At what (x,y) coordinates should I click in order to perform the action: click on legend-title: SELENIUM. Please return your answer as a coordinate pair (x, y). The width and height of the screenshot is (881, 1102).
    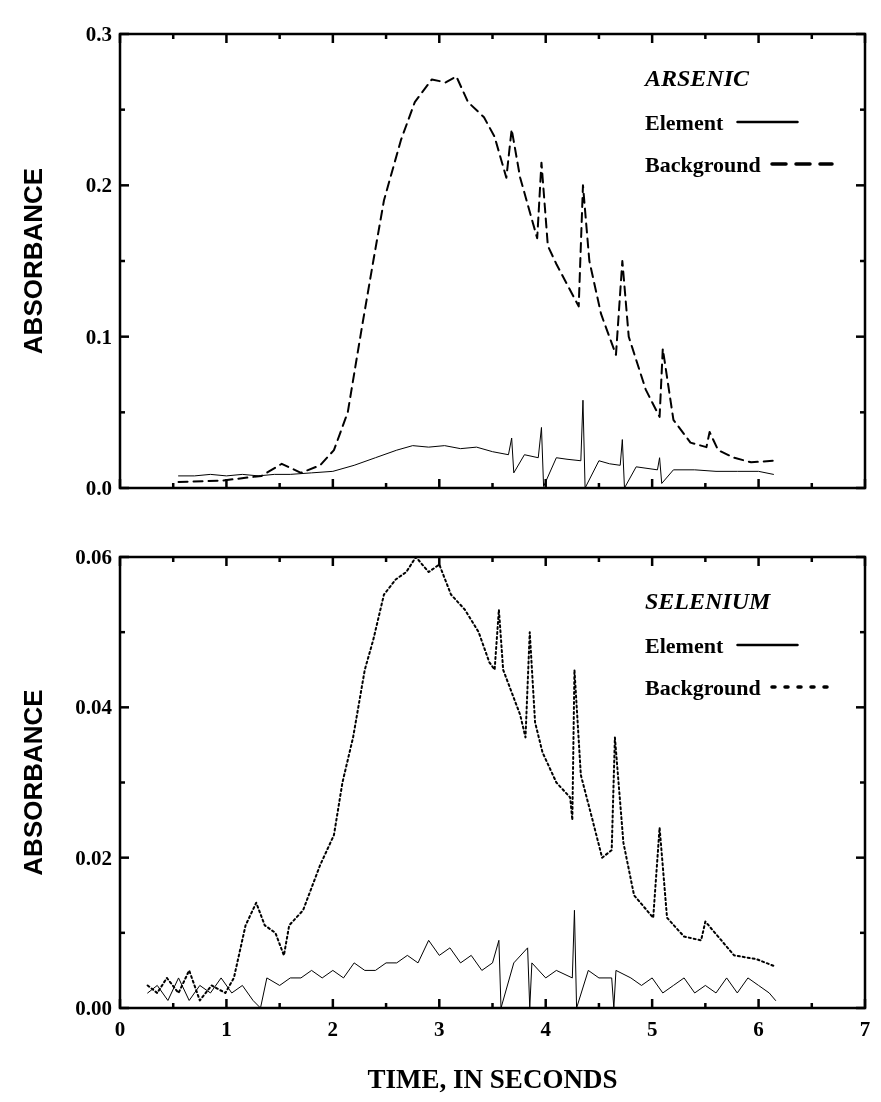
    Looking at the image, I should click on (709, 601).